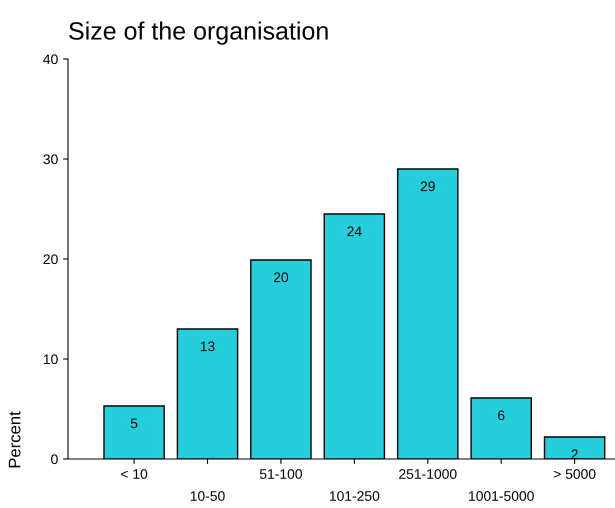 The width and height of the screenshot is (615, 508). Describe the element at coordinates (134, 474) in the screenshot. I see `x-tick-label: < 10` at that location.